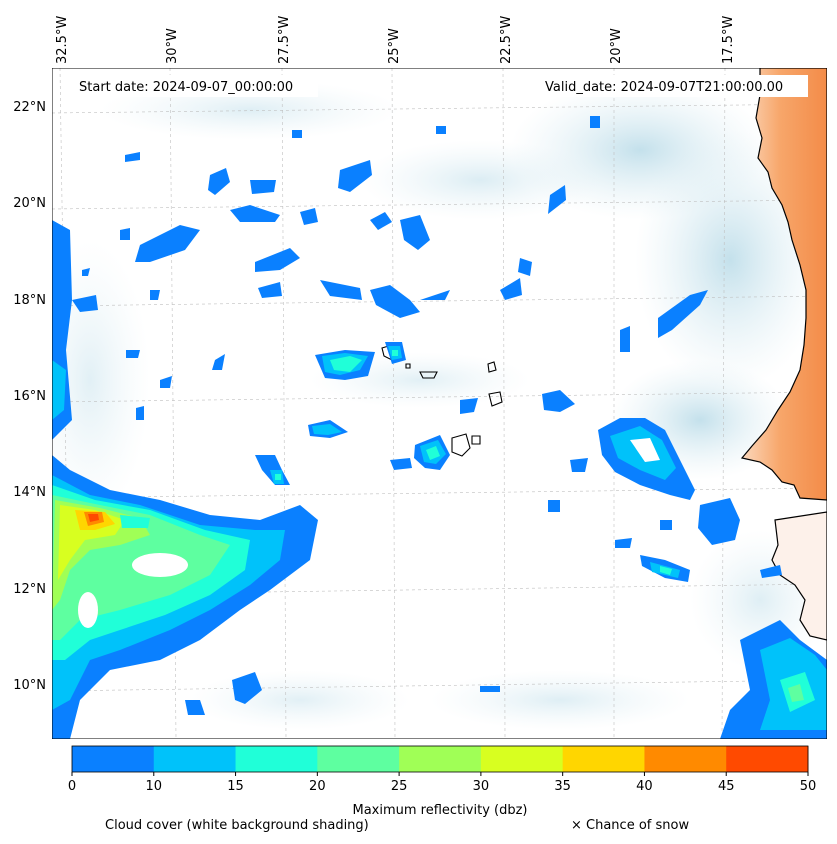 The height and width of the screenshot is (844, 837). I want to click on lat-label-22n: 22°N, so click(29, 107).